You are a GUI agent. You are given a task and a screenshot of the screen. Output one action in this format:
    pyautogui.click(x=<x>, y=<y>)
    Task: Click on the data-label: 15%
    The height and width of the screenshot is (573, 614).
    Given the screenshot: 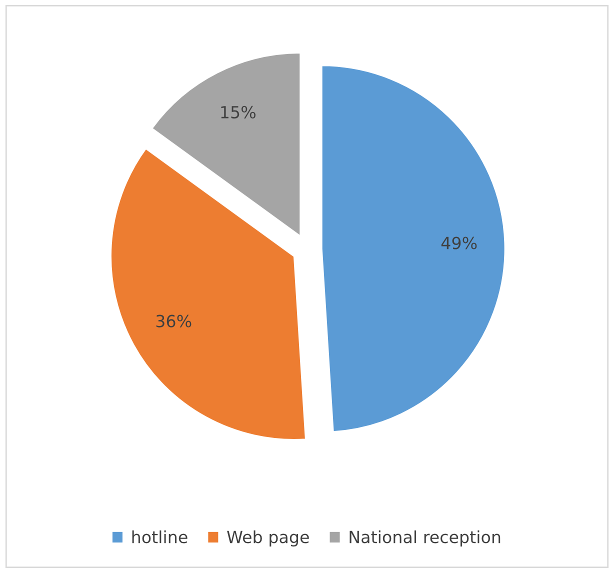 What is the action you would take?
    pyautogui.click(x=238, y=112)
    